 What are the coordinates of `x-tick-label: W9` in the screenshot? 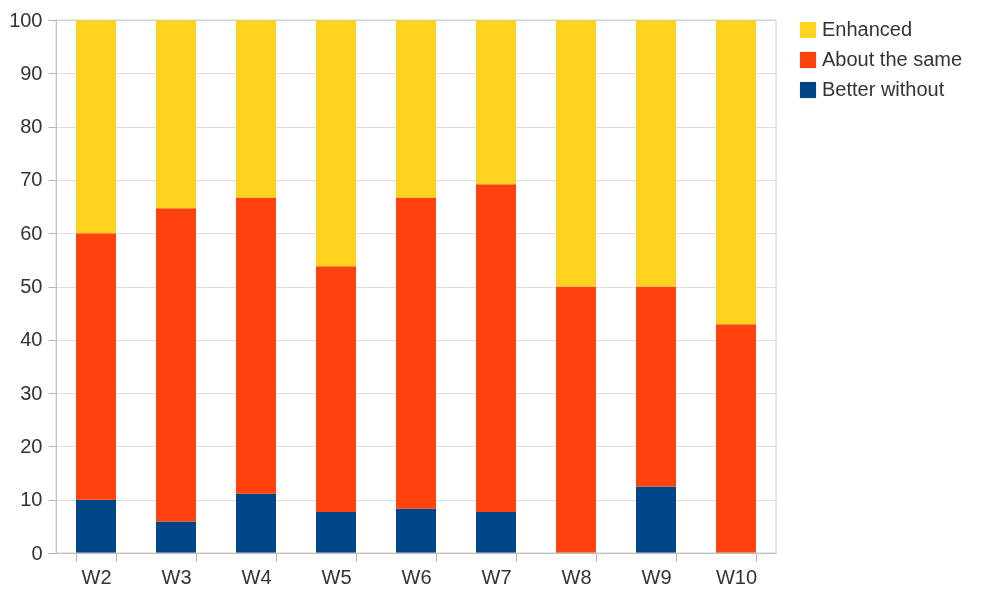 It's located at (656, 576).